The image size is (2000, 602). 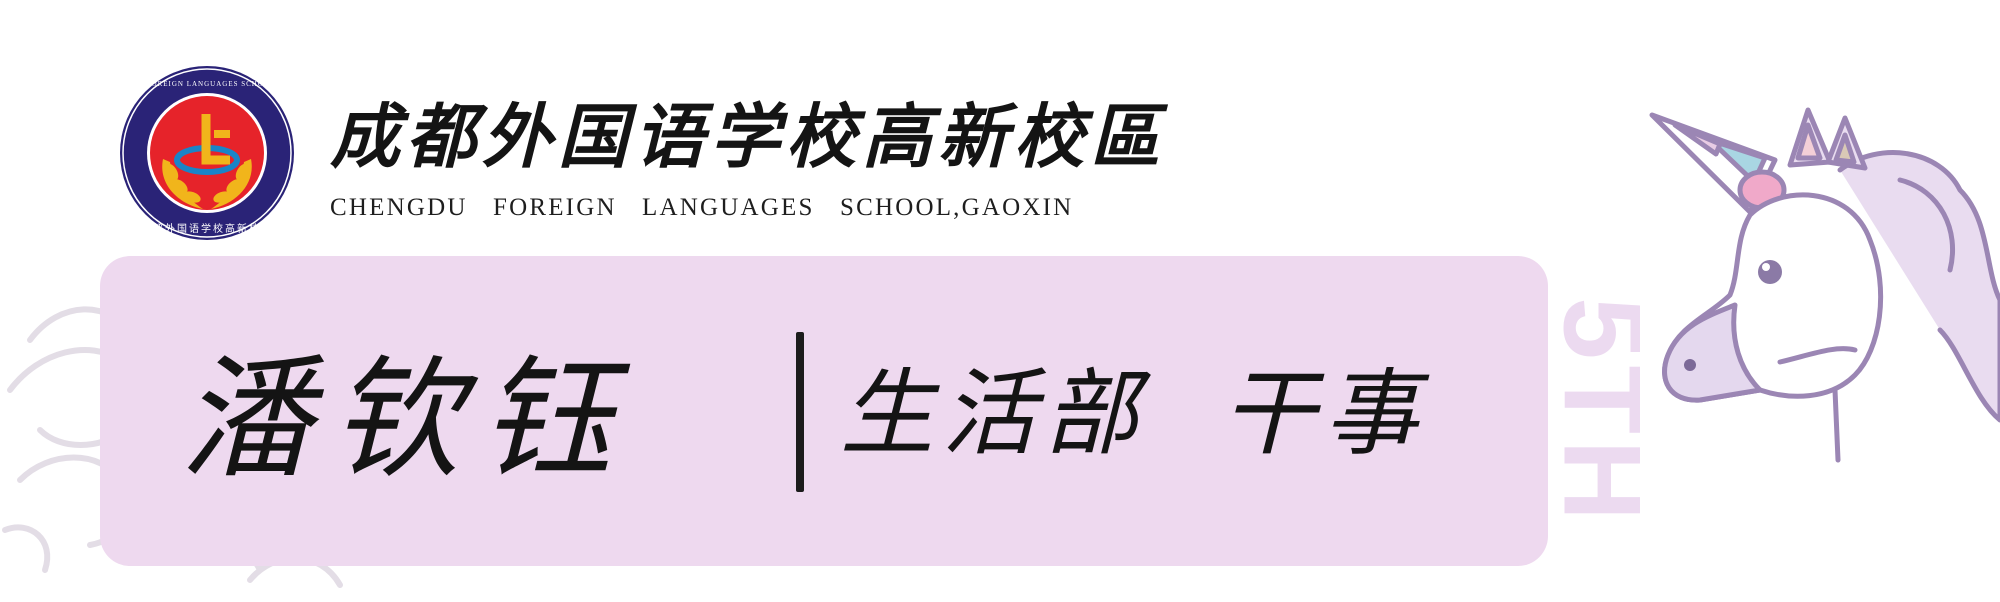 What do you see at coordinates (800, 412) in the screenshot?
I see `name-role-divider` at bounding box center [800, 412].